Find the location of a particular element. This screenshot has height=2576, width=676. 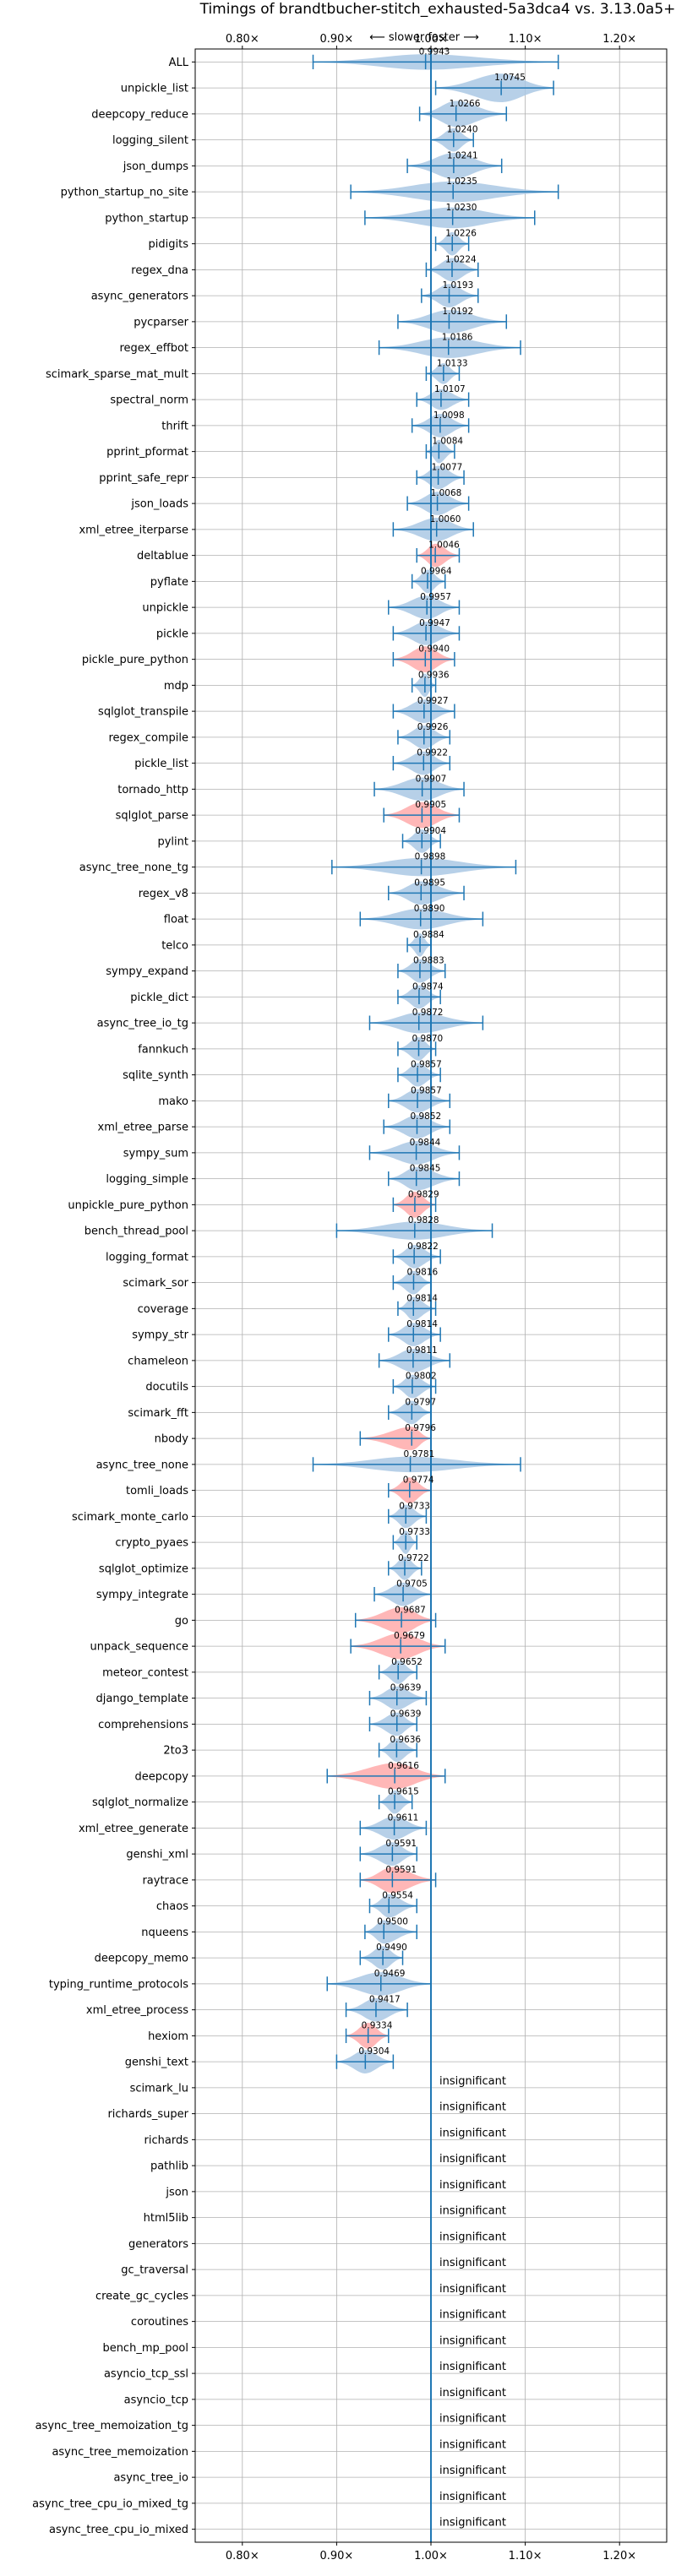

value-label: 0.9802 is located at coordinates (421, 1377).